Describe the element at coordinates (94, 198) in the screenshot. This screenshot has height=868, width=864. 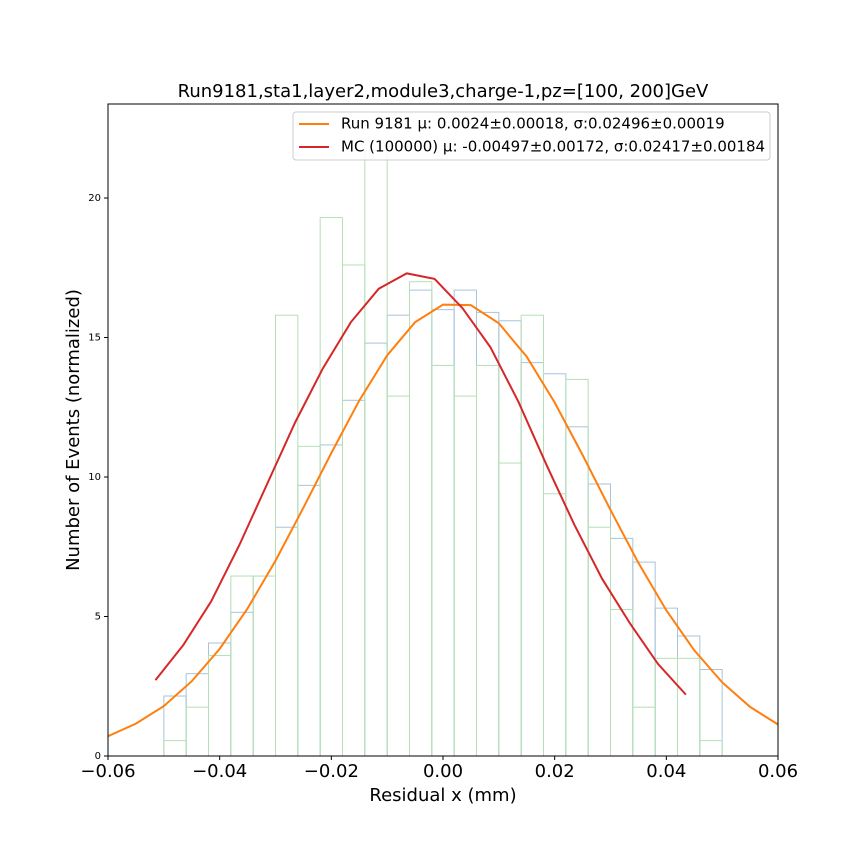
I see `y-tick-label: 20` at that location.